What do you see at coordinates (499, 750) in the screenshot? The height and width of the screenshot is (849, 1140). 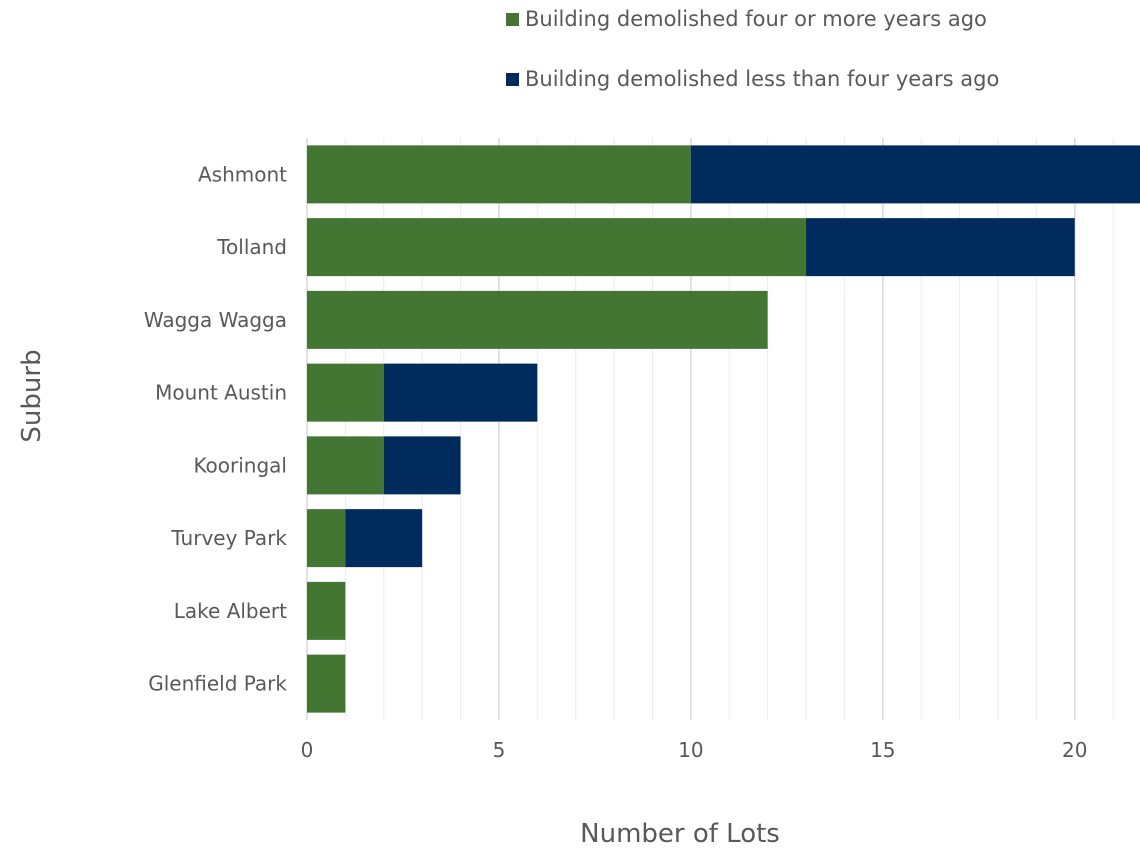 I see `x-tick-label: 5` at bounding box center [499, 750].